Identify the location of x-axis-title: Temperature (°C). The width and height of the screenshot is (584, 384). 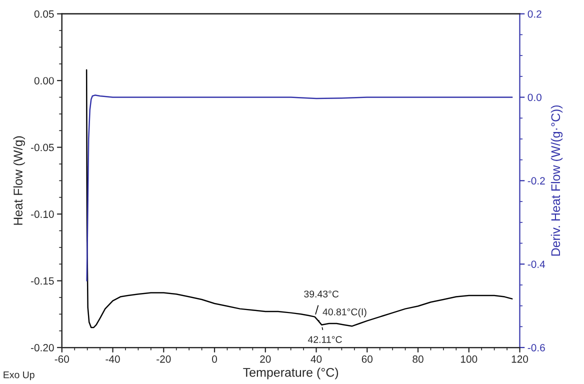
(290, 374).